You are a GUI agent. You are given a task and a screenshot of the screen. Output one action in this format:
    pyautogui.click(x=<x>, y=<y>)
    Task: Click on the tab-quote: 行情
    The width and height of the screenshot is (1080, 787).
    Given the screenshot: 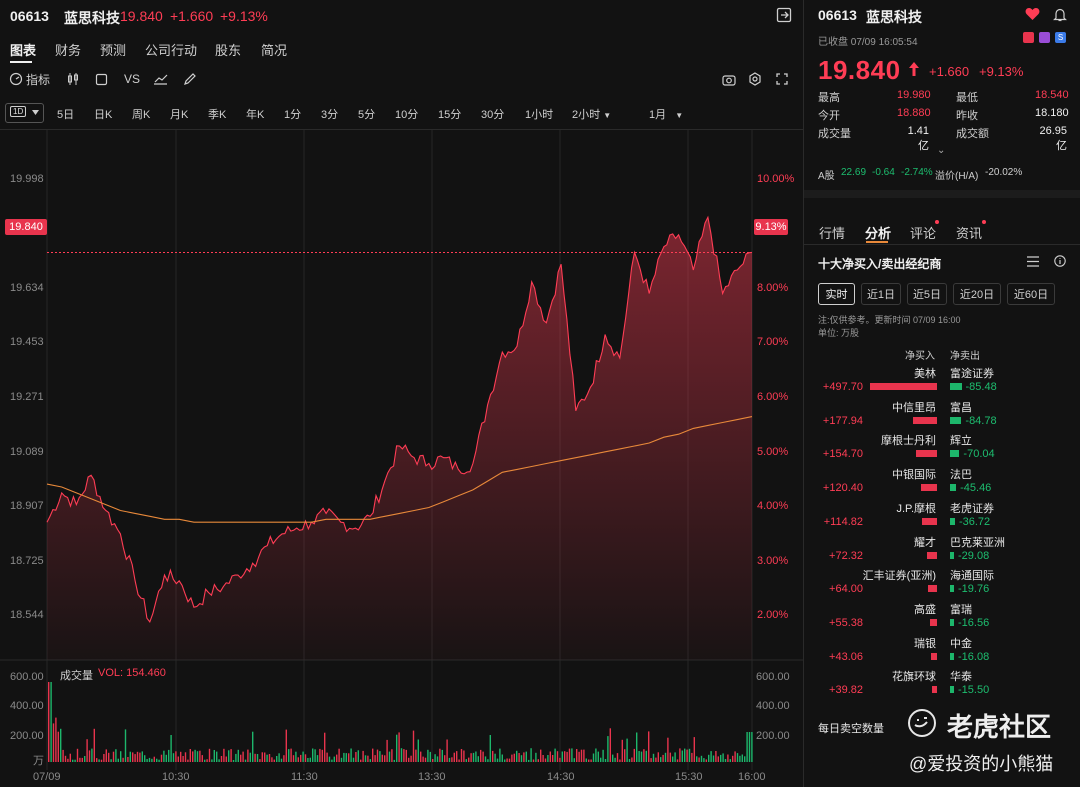 What is the action you would take?
    pyautogui.click(x=832, y=233)
    